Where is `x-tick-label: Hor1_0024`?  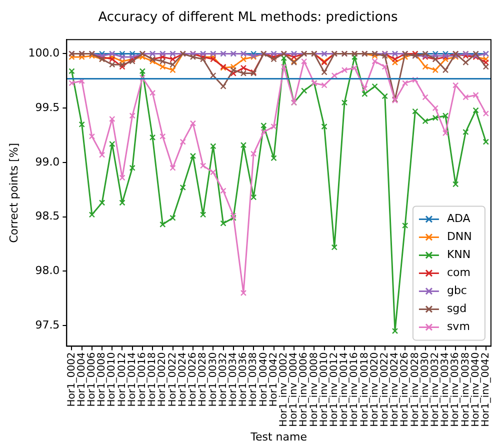 x-tick-label: Hor1_0024 is located at coordinates (182, 379).